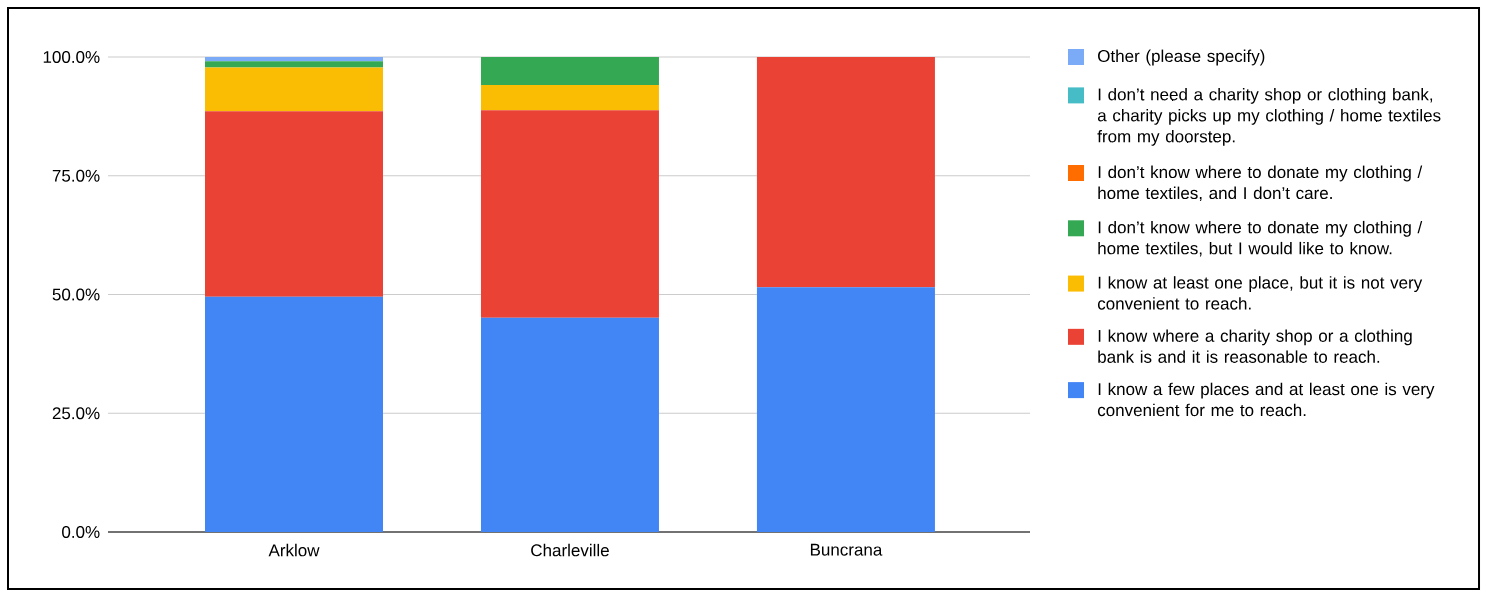 Image resolution: width=1487 pixels, height=597 pixels. I want to click on y-tick-label: 100.0%, so click(71, 57).